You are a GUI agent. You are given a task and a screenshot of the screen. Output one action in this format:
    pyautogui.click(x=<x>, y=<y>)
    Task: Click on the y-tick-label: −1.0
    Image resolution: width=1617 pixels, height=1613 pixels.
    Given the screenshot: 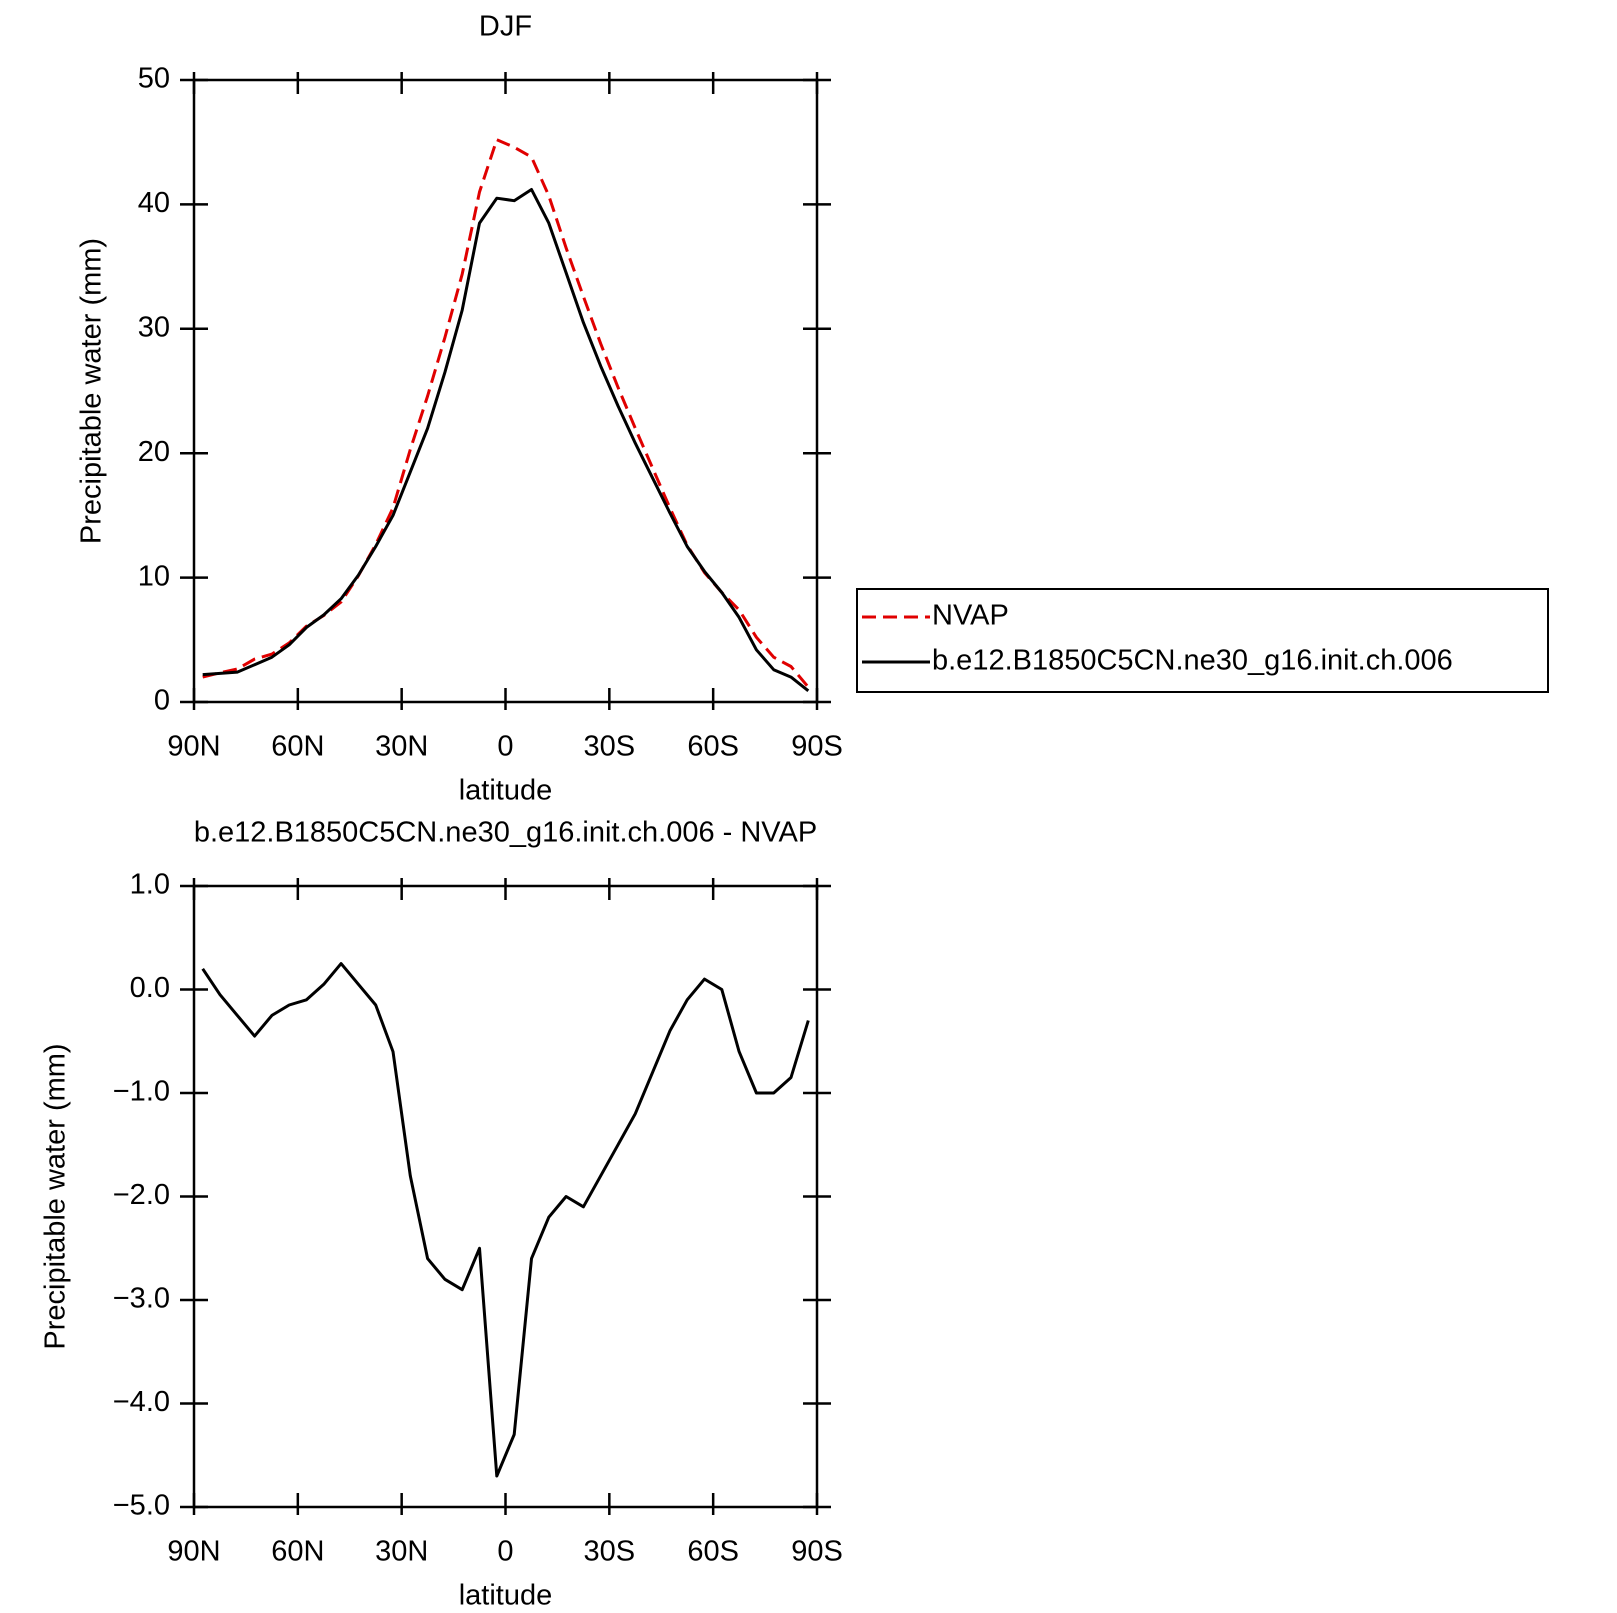 What is the action you would take?
    pyautogui.click(x=141, y=1092)
    